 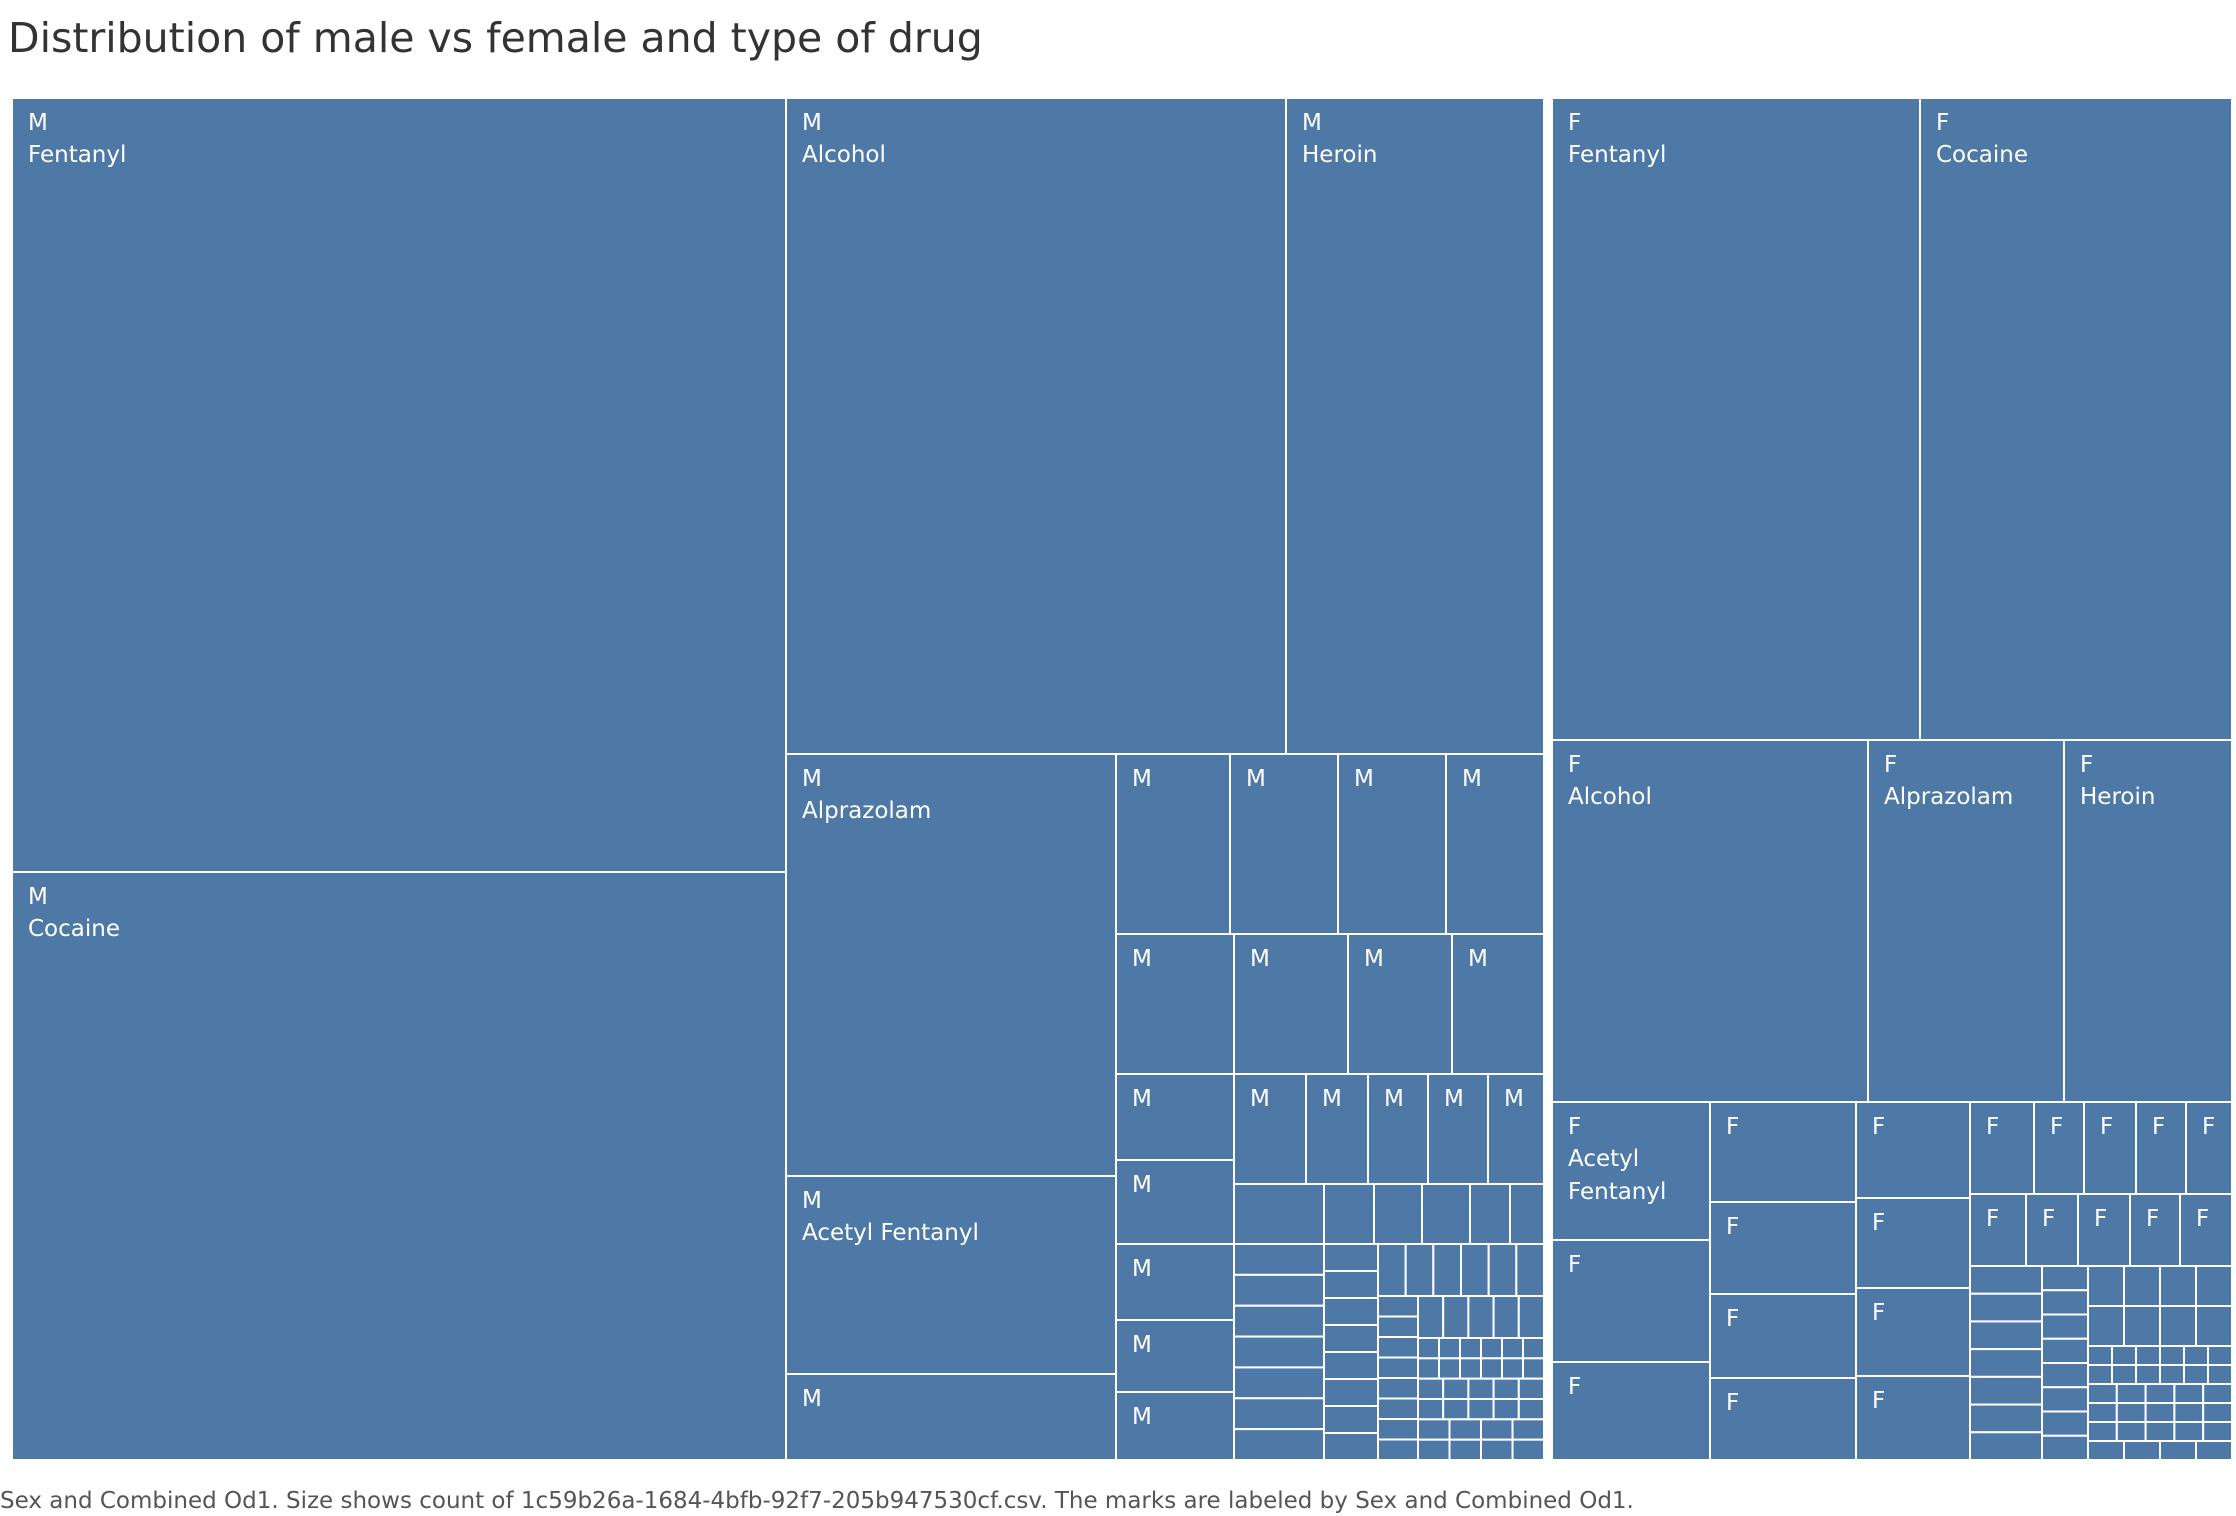 What do you see at coordinates (1036, 426) in the screenshot?
I see `treemap-cell-m-alcohol` at bounding box center [1036, 426].